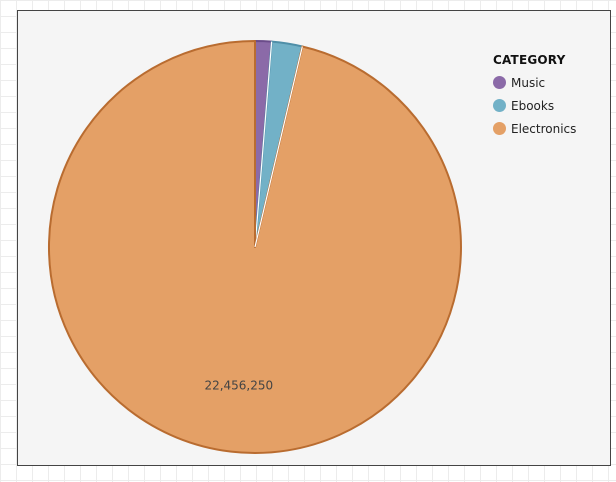  What do you see at coordinates (544, 128) in the screenshot?
I see `legend-label-electronics: Electronics` at bounding box center [544, 128].